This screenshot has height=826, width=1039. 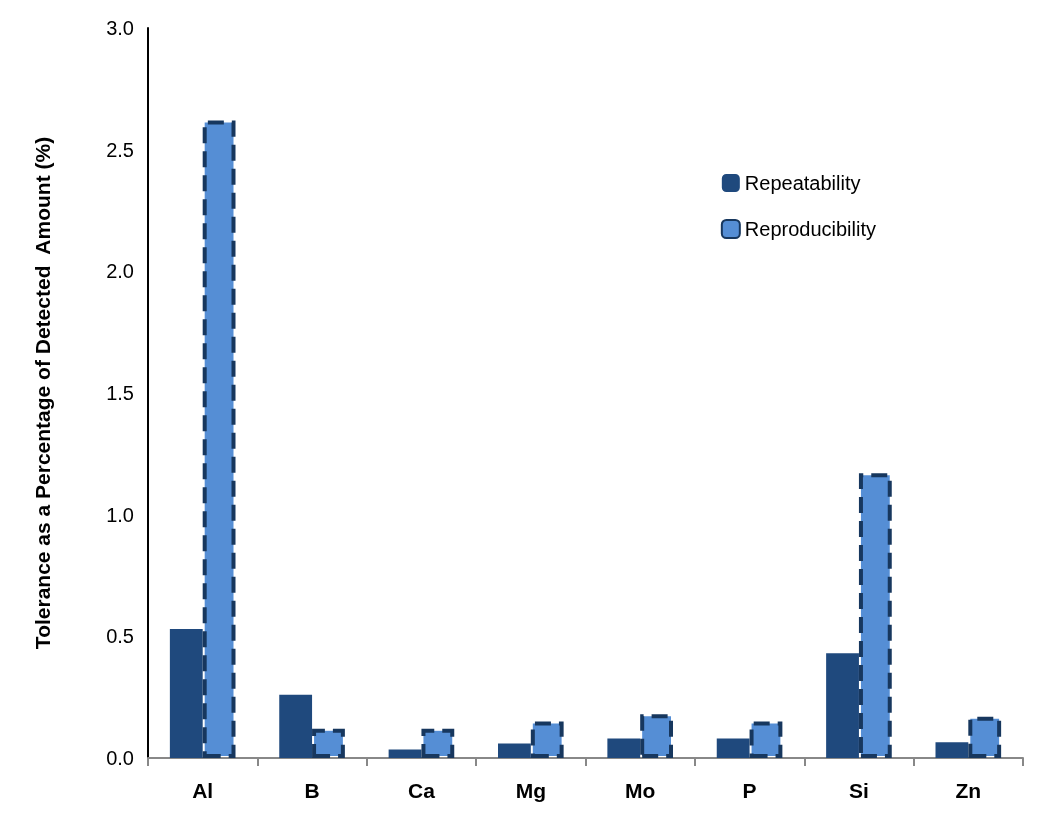 What do you see at coordinates (312, 790) in the screenshot?
I see `x-tick-label: B` at bounding box center [312, 790].